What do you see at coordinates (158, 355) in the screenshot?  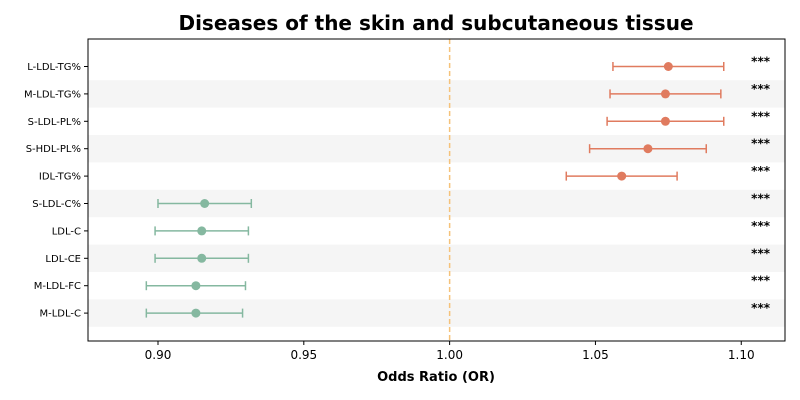 I see `x-tick-label: 0.90` at bounding box center [158, 355].